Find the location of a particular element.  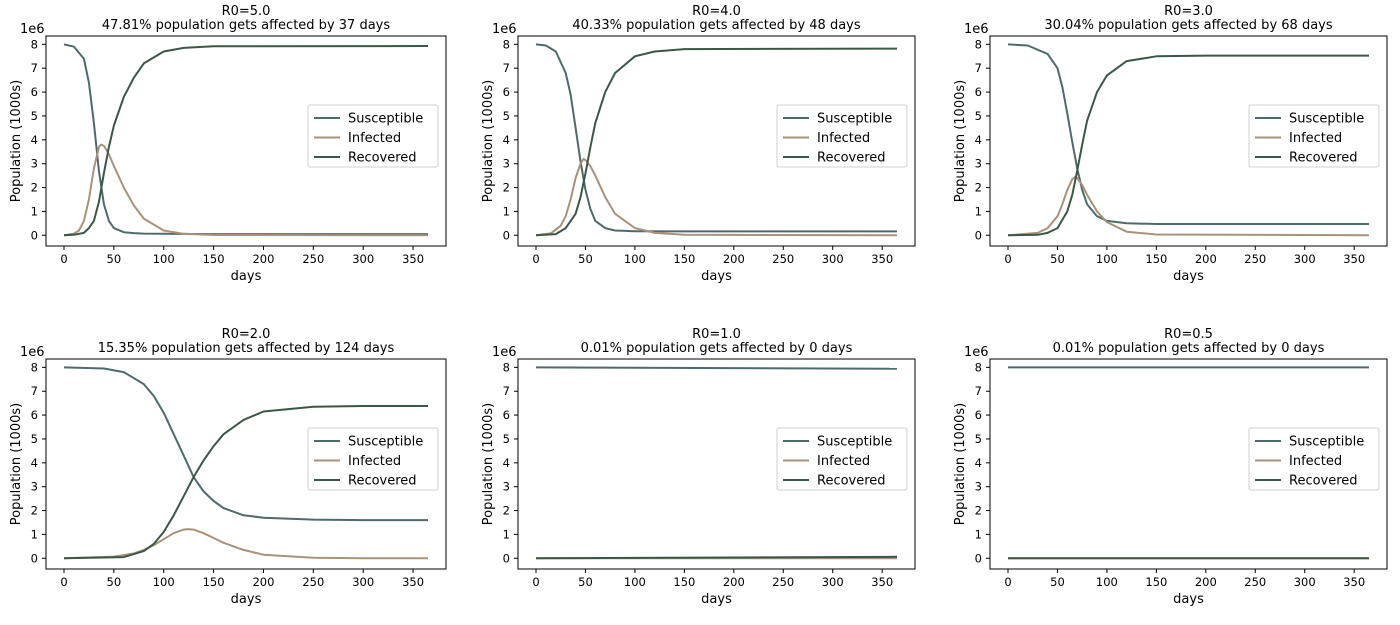

series-line-susceptible is located at coordinates (716, 368).